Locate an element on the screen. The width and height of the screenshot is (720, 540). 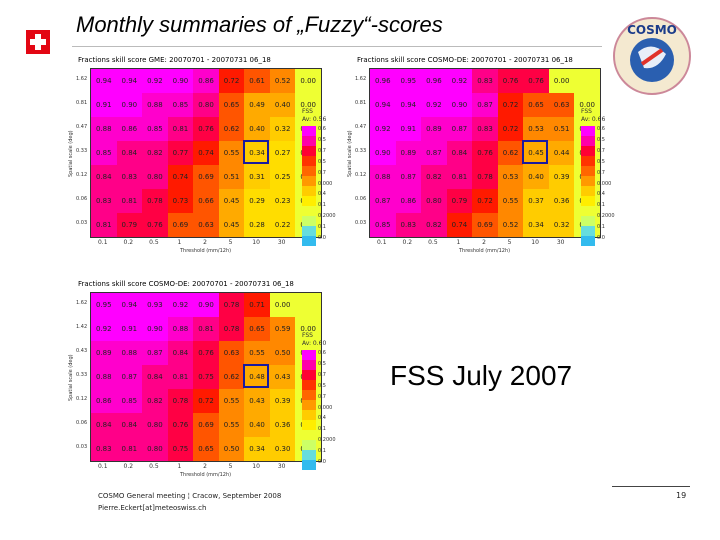
y-tick-label: 0.12 is located at coordinates (82, 175).